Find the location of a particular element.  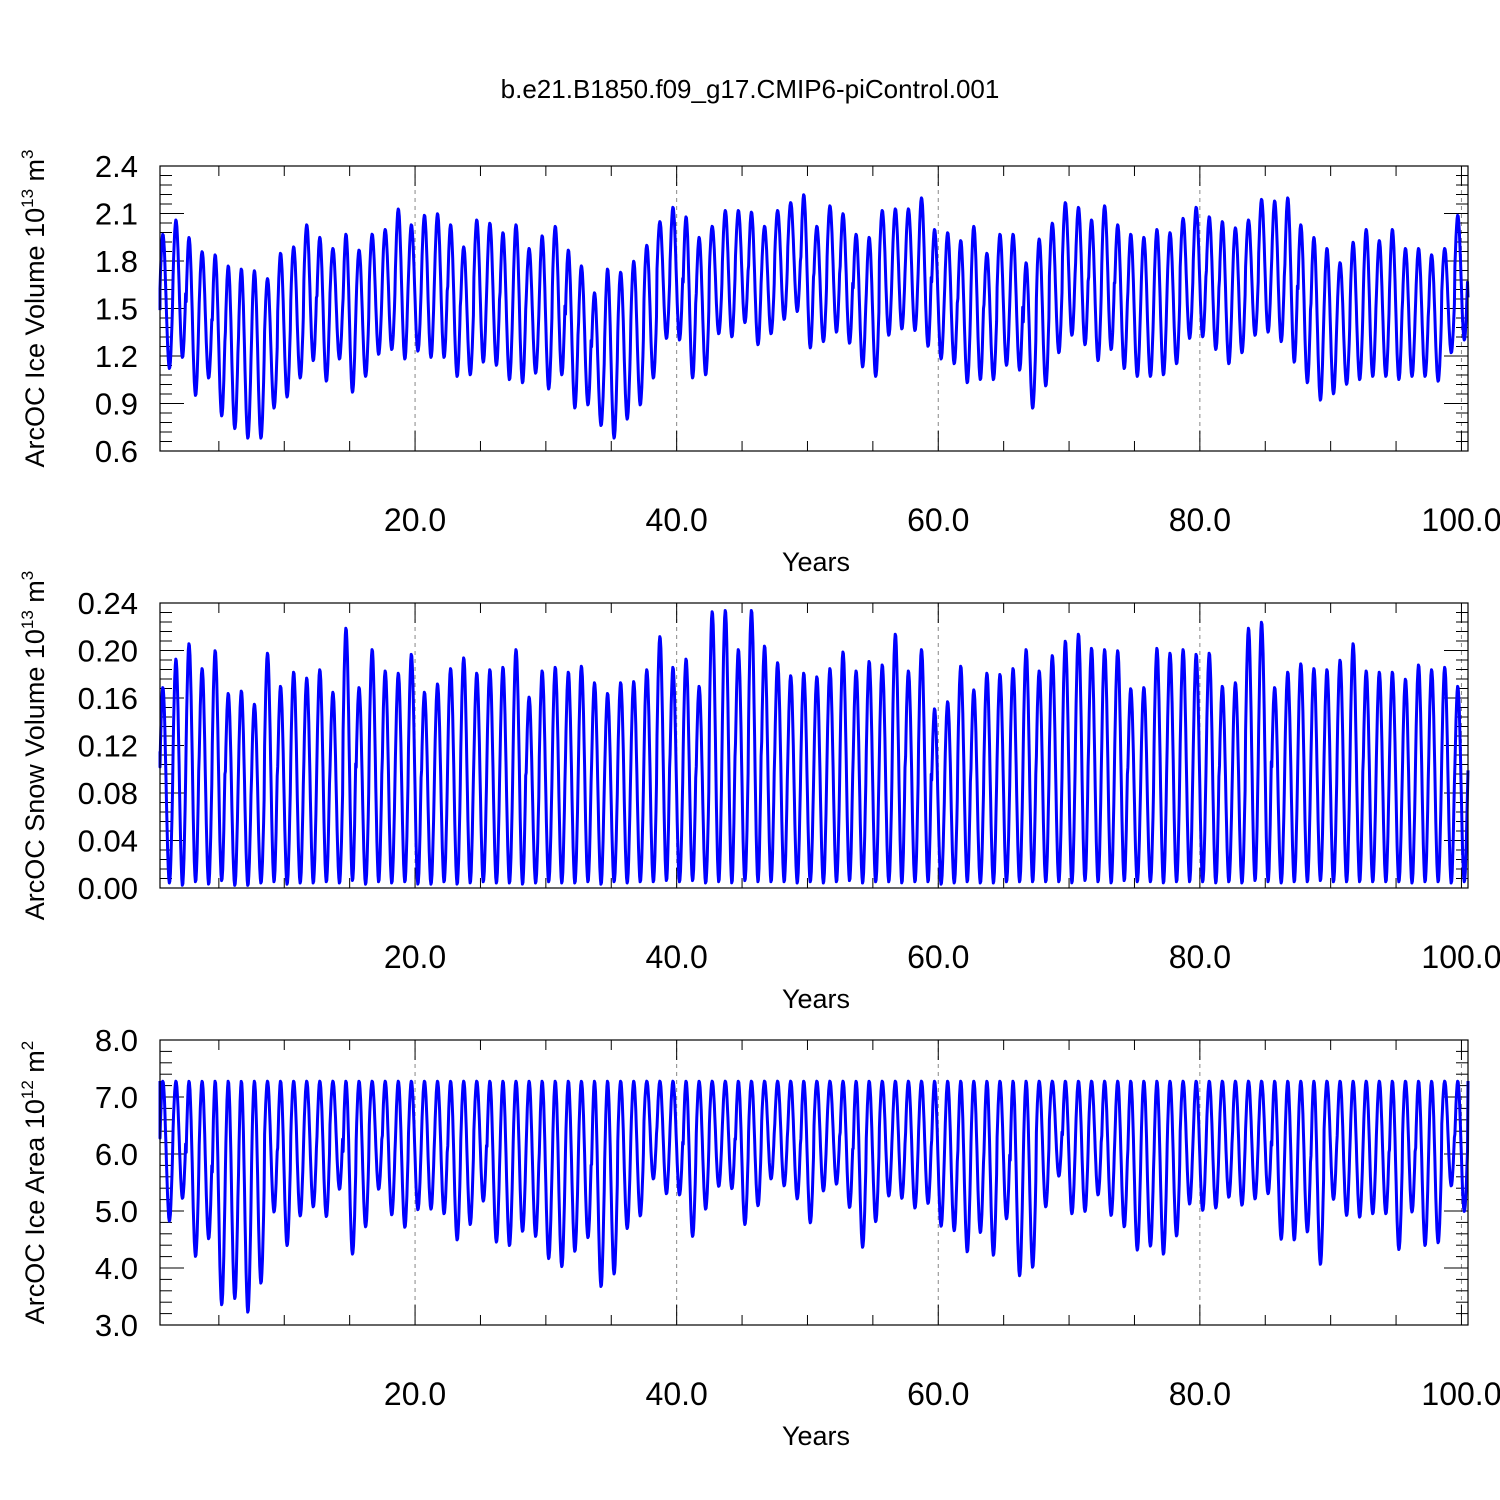

y-tick-label: 0.08 is located at coordinates (108, 793).